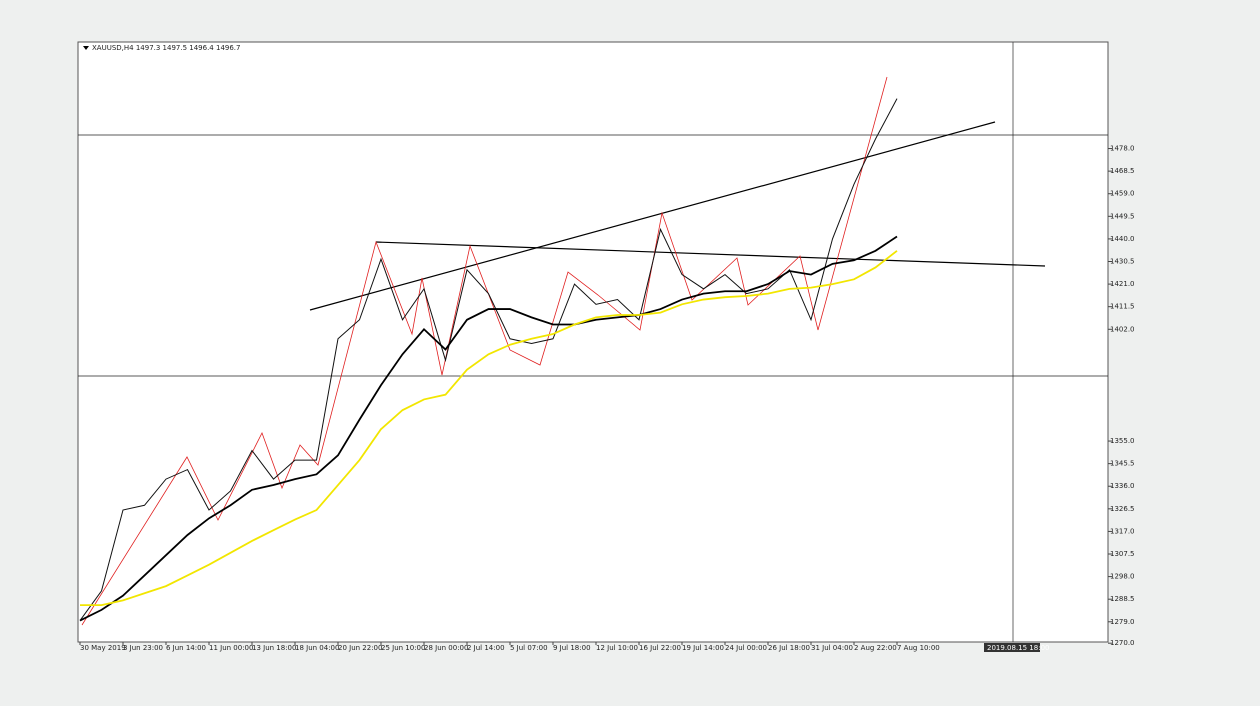 The width and height of the screenshot is (1260, 706). Describe the element at coordinates (1122, 239) in the screenshot. I see `y-tick-label: 1440.0` at that location.